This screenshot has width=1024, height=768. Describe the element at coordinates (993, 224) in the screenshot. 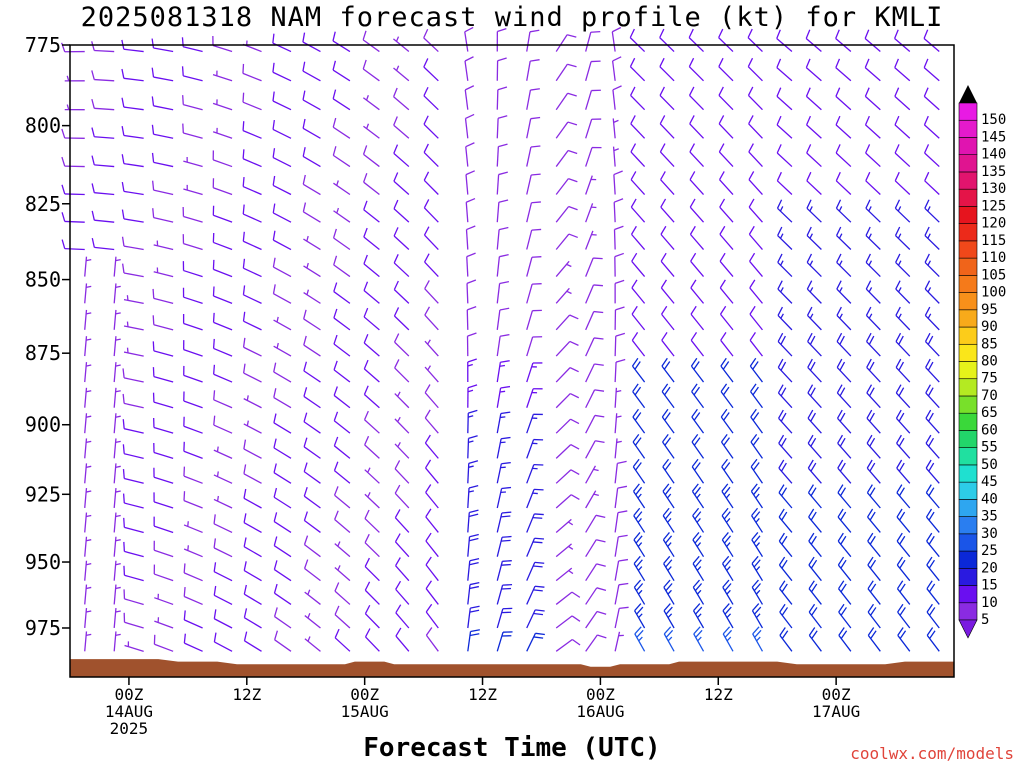

I see `colorbar-label: 120` at that location.